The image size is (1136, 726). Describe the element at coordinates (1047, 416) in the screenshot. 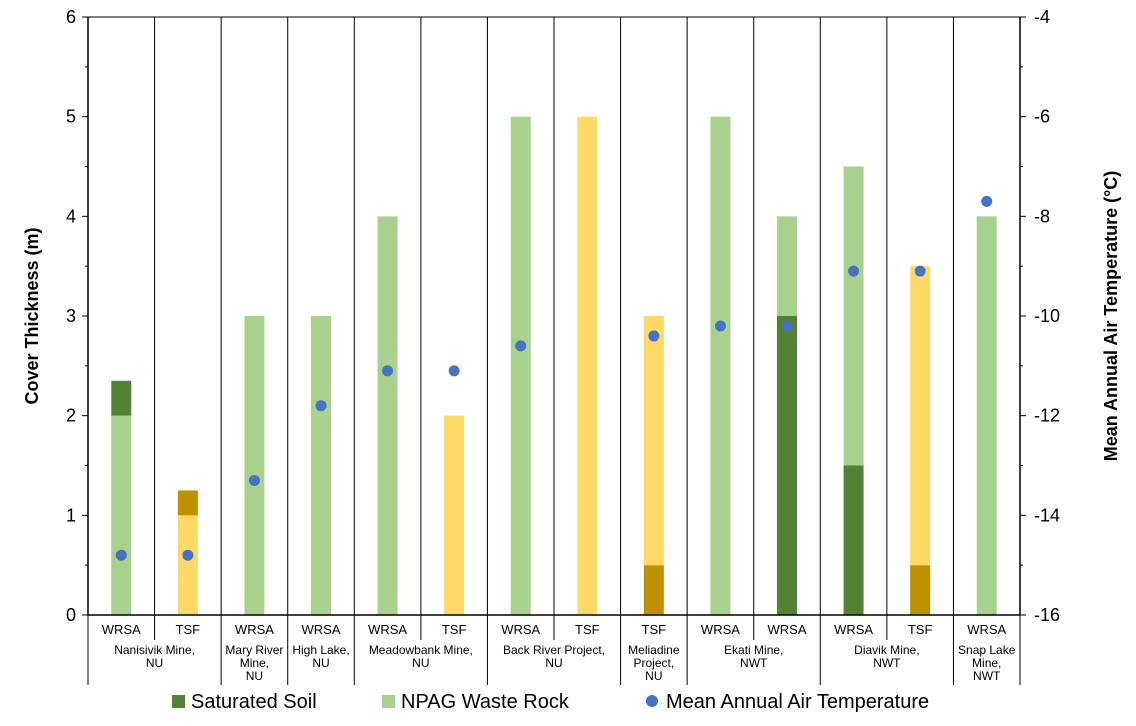

I see `y2-tick-label: -12` at that location.